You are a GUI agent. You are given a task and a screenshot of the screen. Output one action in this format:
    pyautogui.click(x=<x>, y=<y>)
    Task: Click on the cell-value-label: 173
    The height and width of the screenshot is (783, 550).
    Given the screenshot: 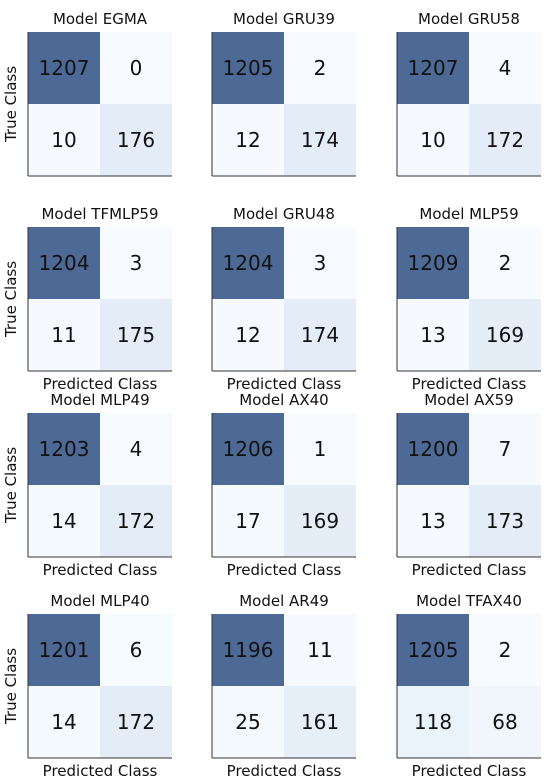 What is the action you would take?
    pyautogui.click(x=505, y=521)
    